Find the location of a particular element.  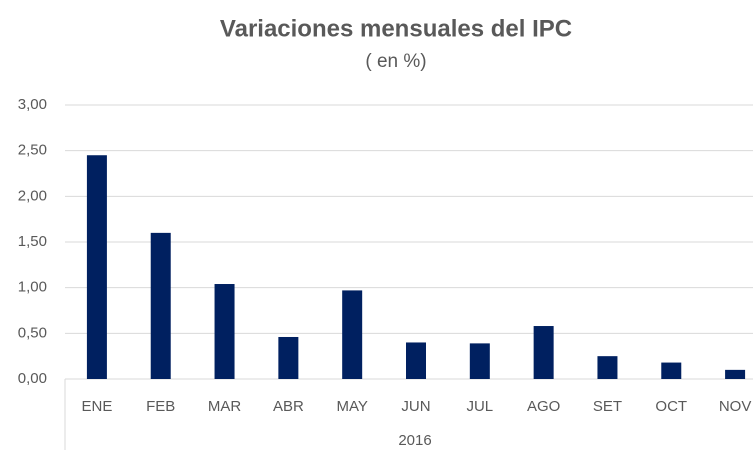

x-tick-label: ABR is located at coordinates (288, 406).